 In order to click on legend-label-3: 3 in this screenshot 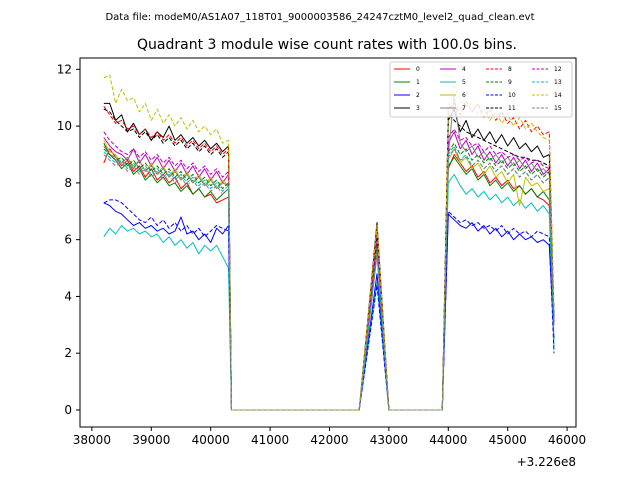, I will do `click(418, 108)`.